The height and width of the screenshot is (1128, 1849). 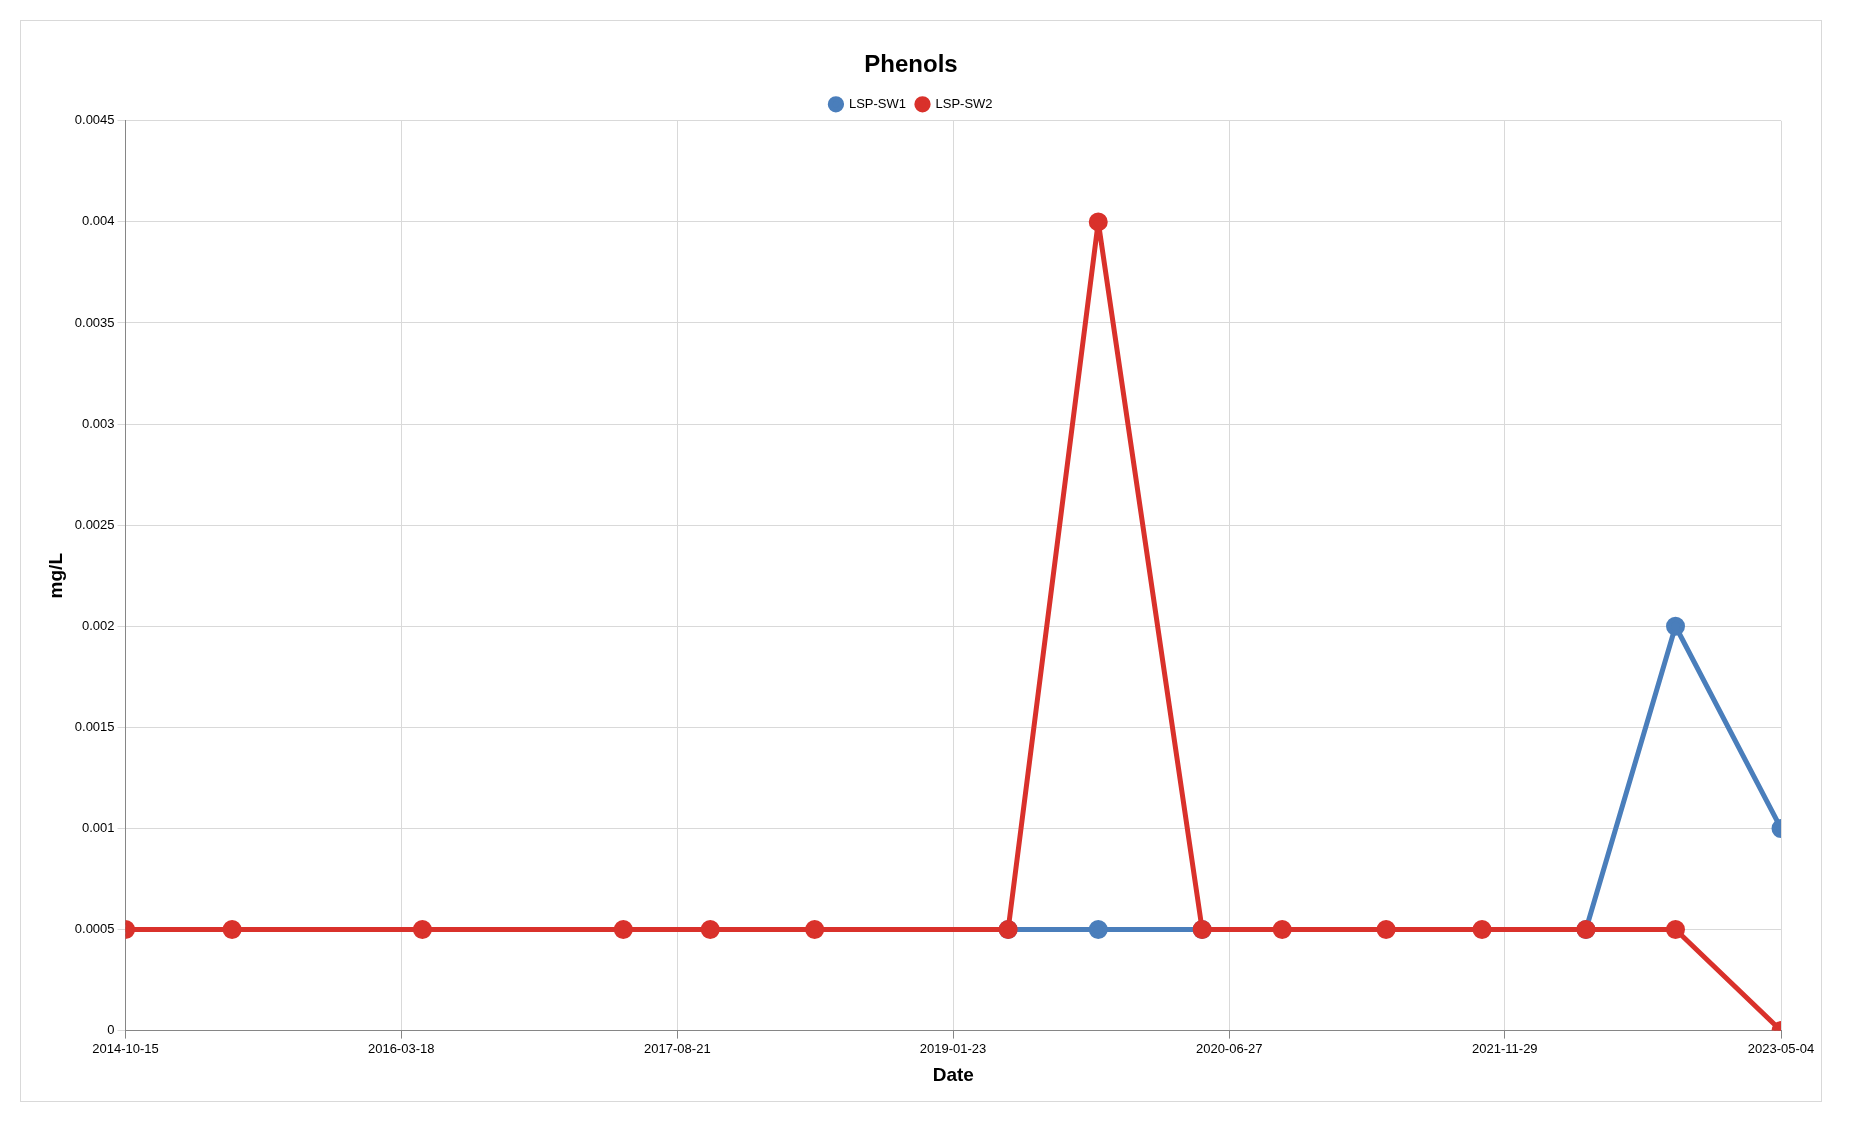 What do you see at coordinates (125, 1048) in the screenshot?
I see `x-tick-label: 2014-10-15` at bounding box center [125, 1048].